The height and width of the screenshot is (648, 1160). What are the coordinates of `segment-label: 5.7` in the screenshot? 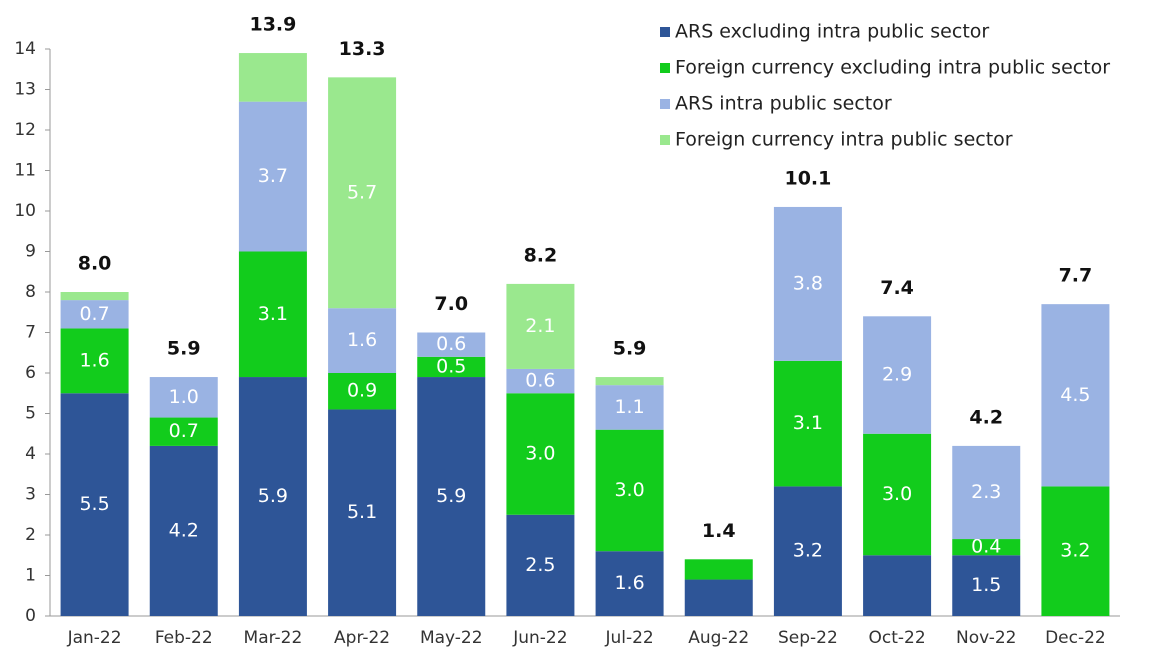 It's located at (362, 192).